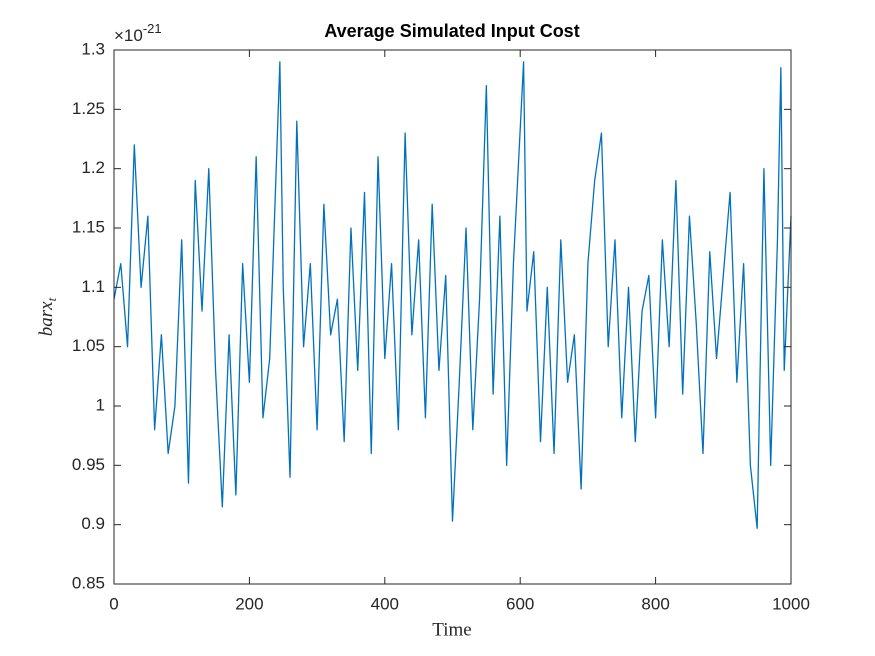  Describe the element at coordinates (88, 582) in the screenshot. I see `y-tick-label: 0.85` at that location.